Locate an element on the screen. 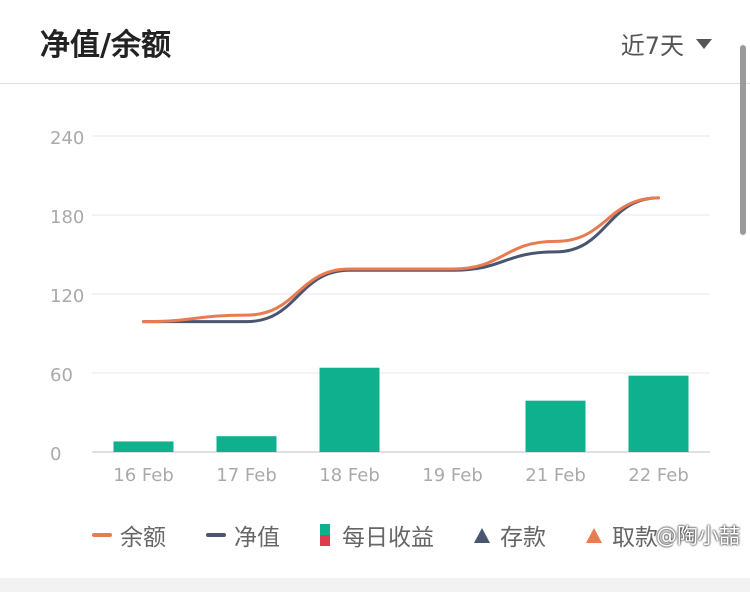 The image size is (750, 592). y-tick-label: 180 is located at coordinates (67, 217).